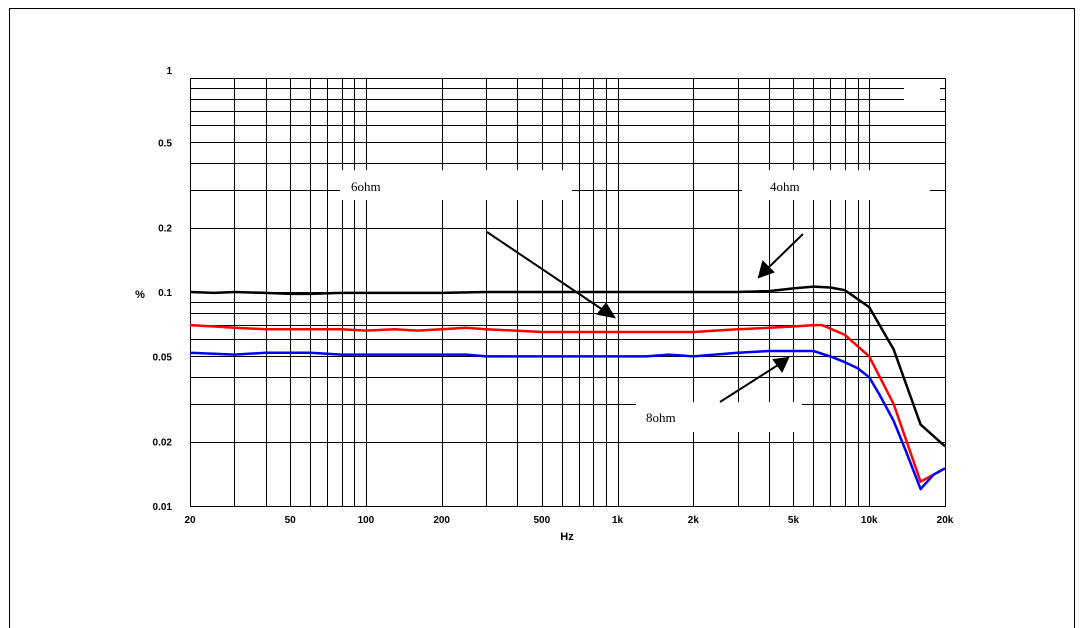 The width and height of the screenshot is (1085, 628). What do you see at coordinates (785, 251) in the screenshot?
I see `arrow-4ohm` at bounding box center [785, 251].